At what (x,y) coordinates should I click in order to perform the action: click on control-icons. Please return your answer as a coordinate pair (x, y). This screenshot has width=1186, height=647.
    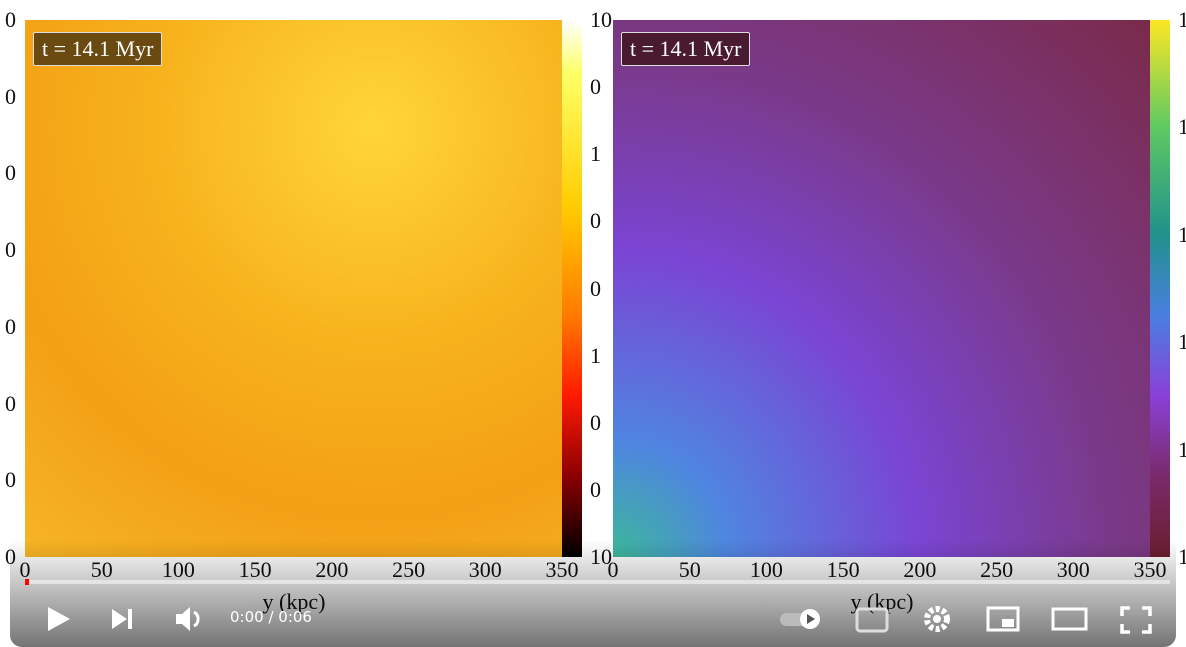
    Looking at the image, I should click on (600, 620).